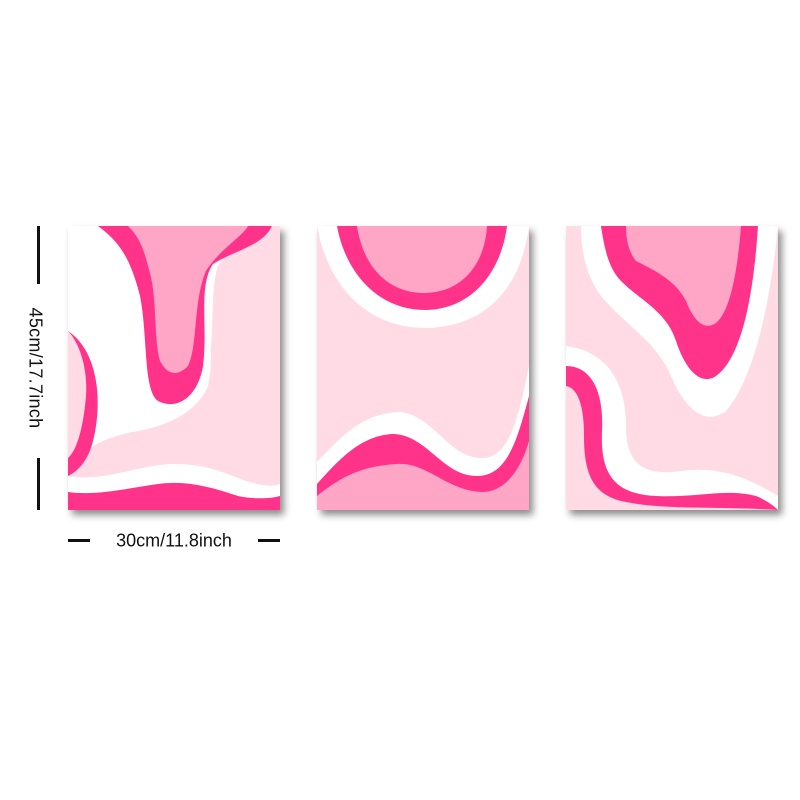 This screenshot has height=800, width=800. I want to click on height-dimension-bottom-tick, so click(38, 484).